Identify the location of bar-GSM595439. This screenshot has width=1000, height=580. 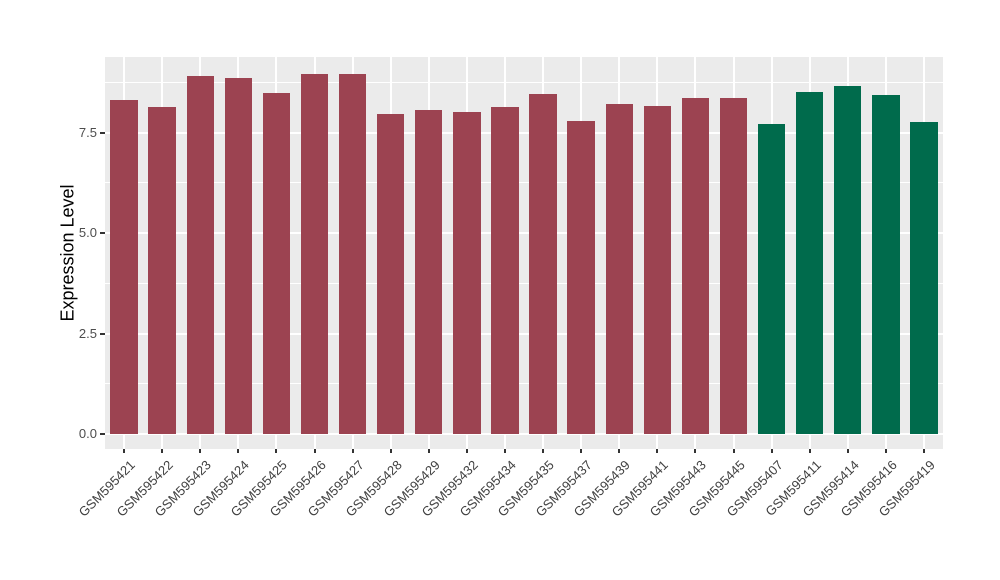
(619, 269).